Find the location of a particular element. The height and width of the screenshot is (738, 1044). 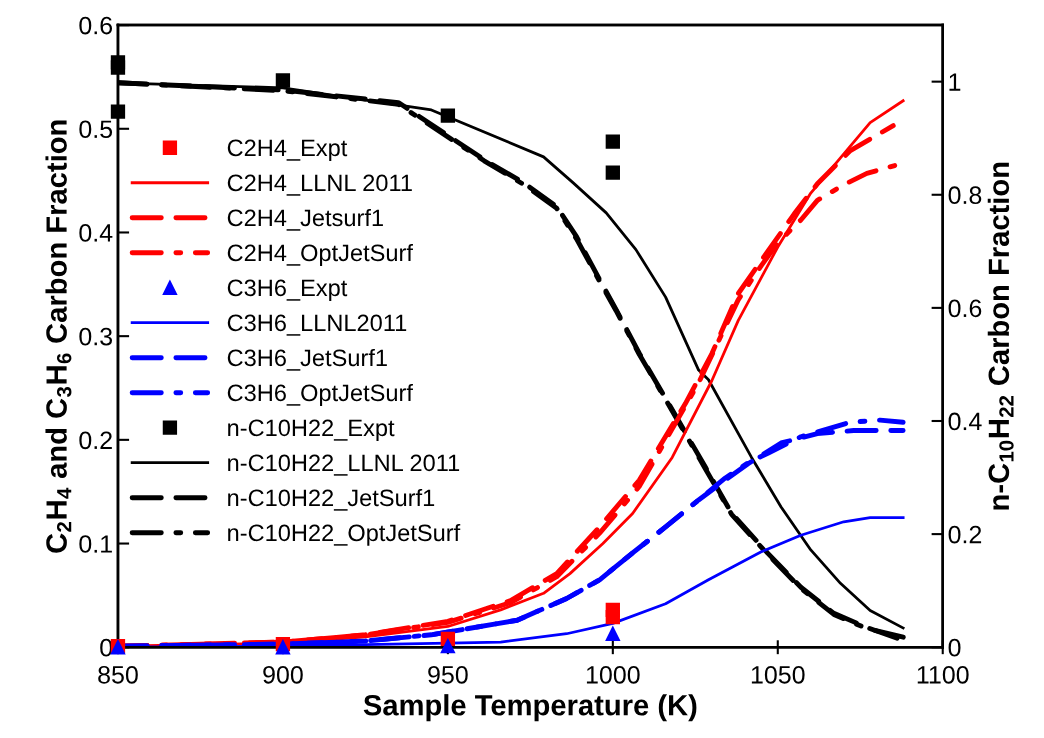

y-tick-label: 0.3 is located at coordinates (96, 336).